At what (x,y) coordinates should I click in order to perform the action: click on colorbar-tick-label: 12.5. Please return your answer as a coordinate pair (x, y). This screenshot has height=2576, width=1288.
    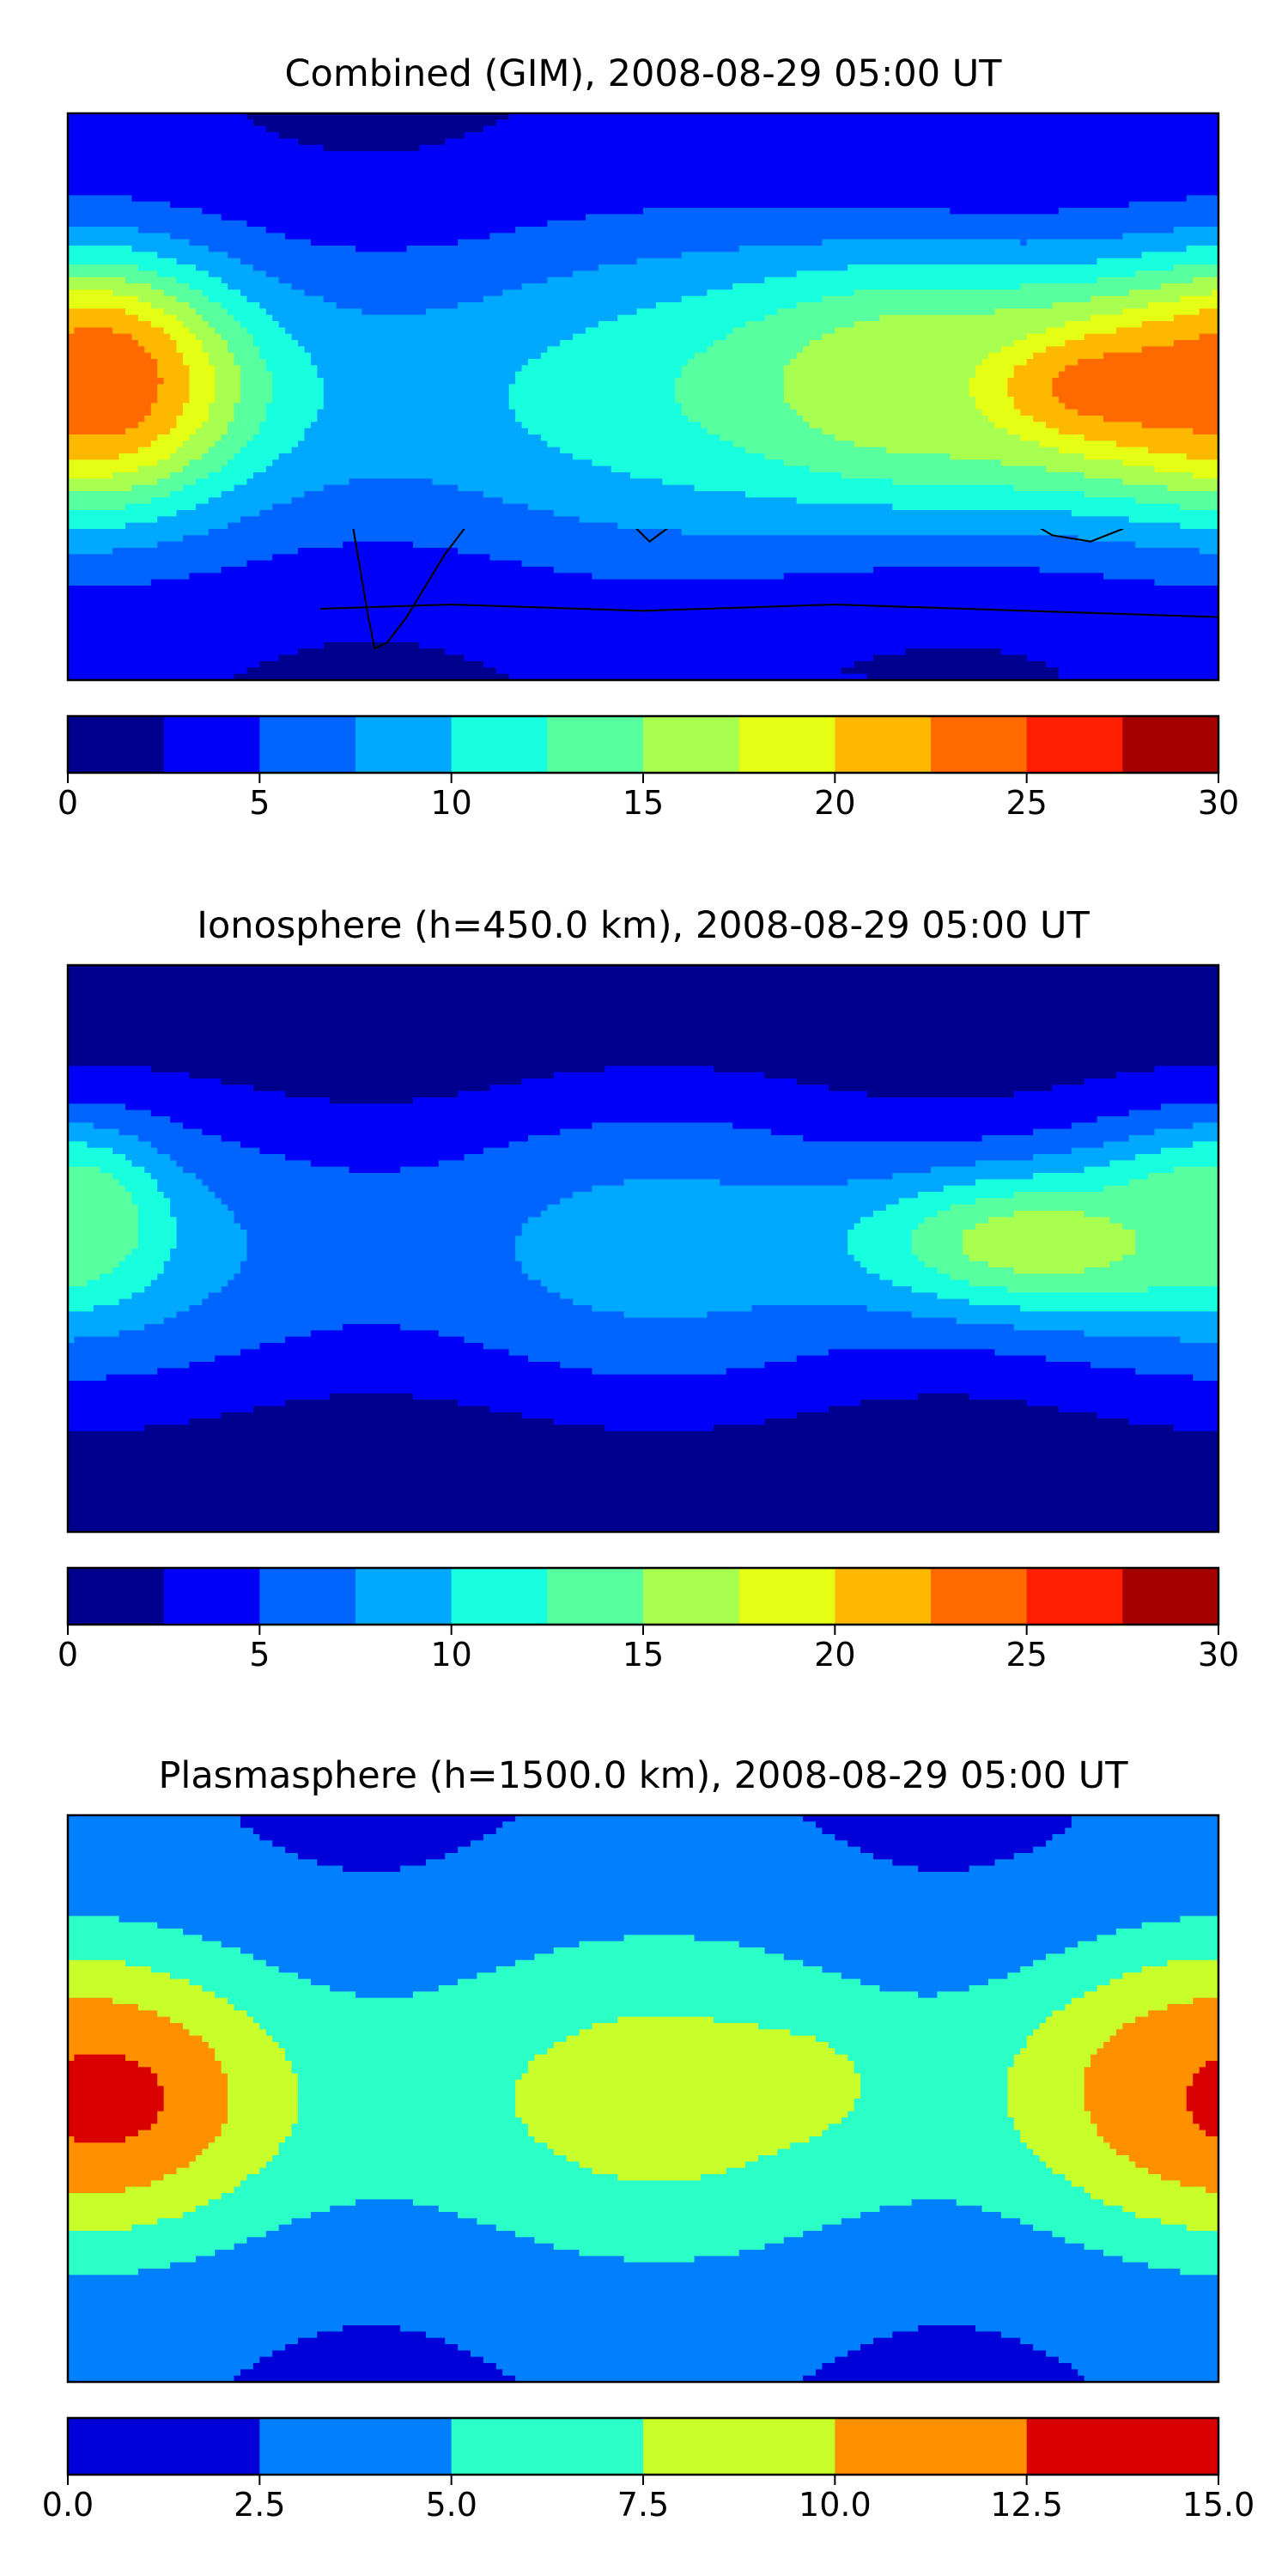
    Looking at the image, I should click on (1027, 2505).